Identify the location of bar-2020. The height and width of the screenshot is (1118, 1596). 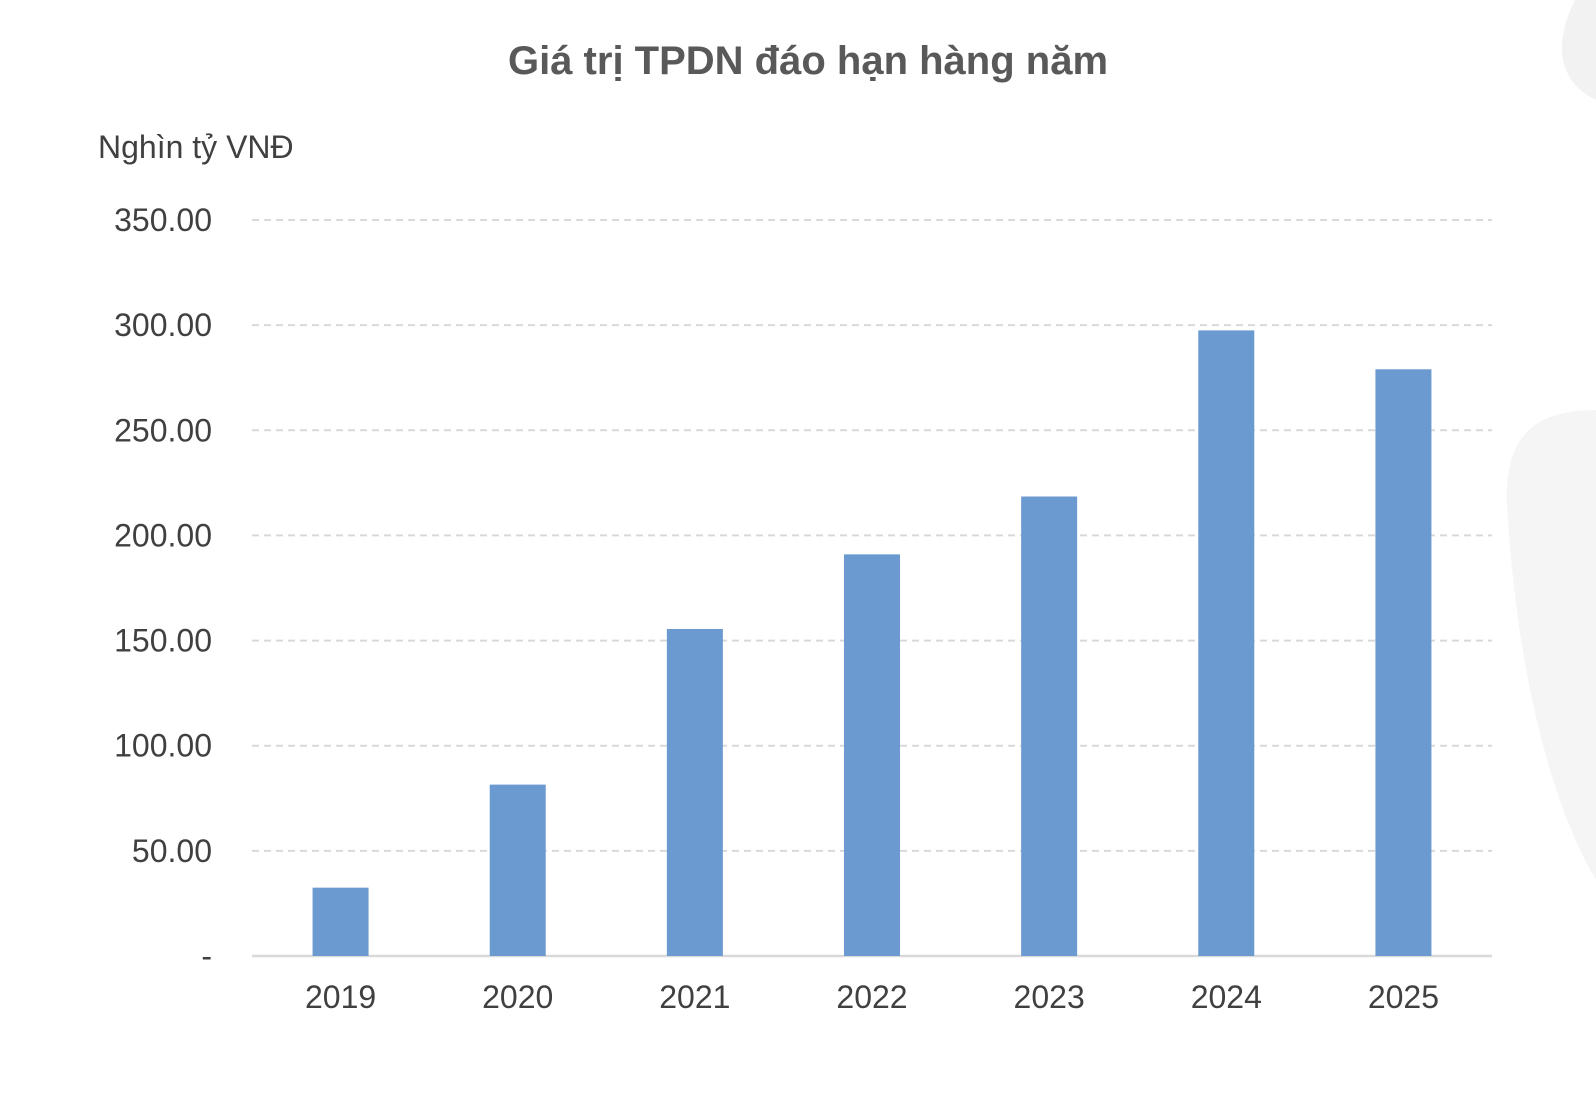
(517, 870).